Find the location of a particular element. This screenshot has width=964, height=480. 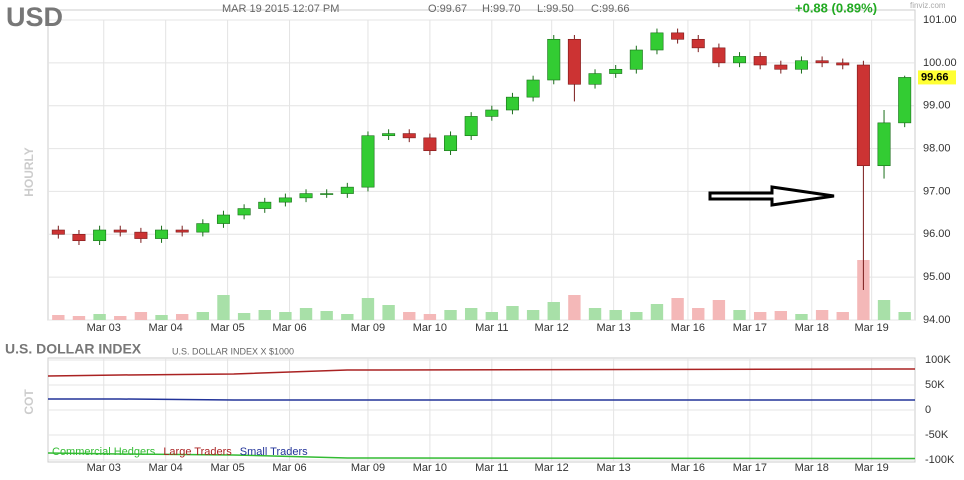

y-tick-label: 98.00 is located at coordinates (937, 148).